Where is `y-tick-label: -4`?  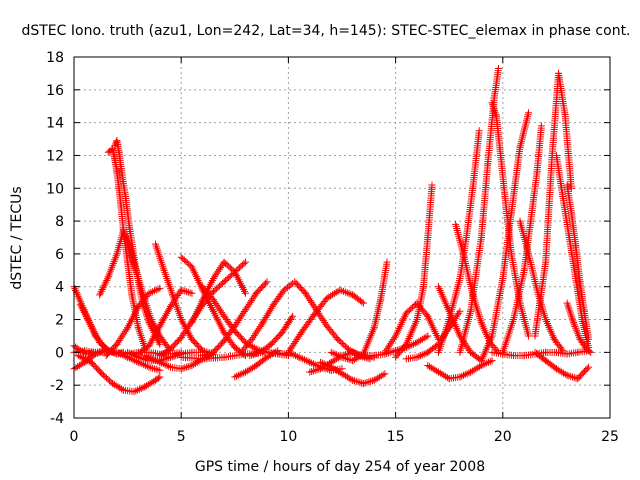
y-tick-label: -4 is located at coordinates (57, 419).